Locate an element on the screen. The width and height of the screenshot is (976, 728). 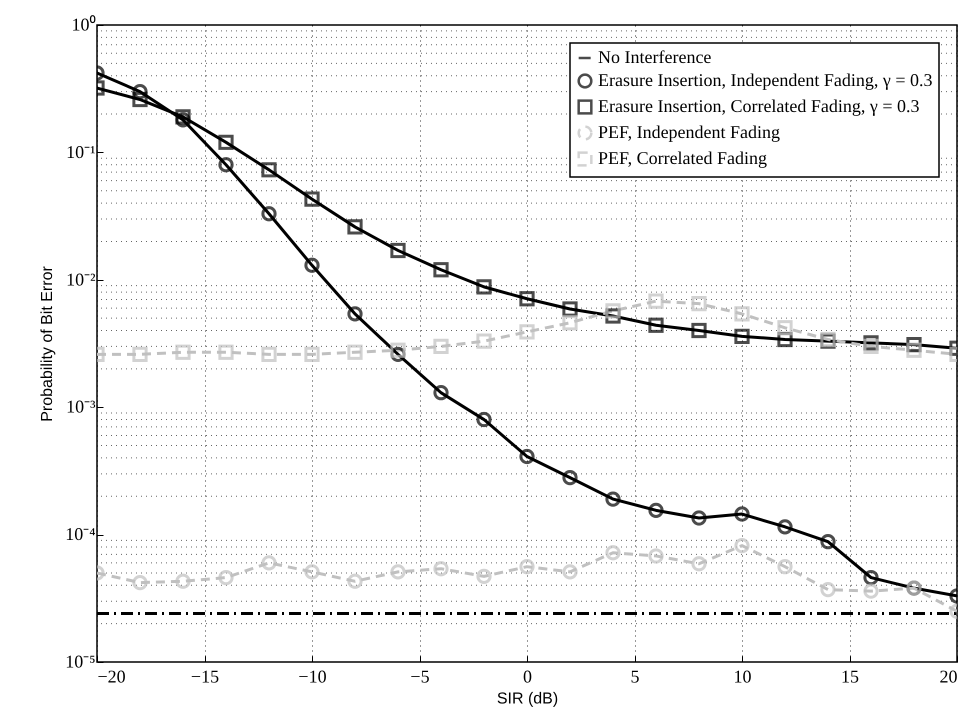
legend-label: PEF, Independent Fading is located at coordinates (689, 132).